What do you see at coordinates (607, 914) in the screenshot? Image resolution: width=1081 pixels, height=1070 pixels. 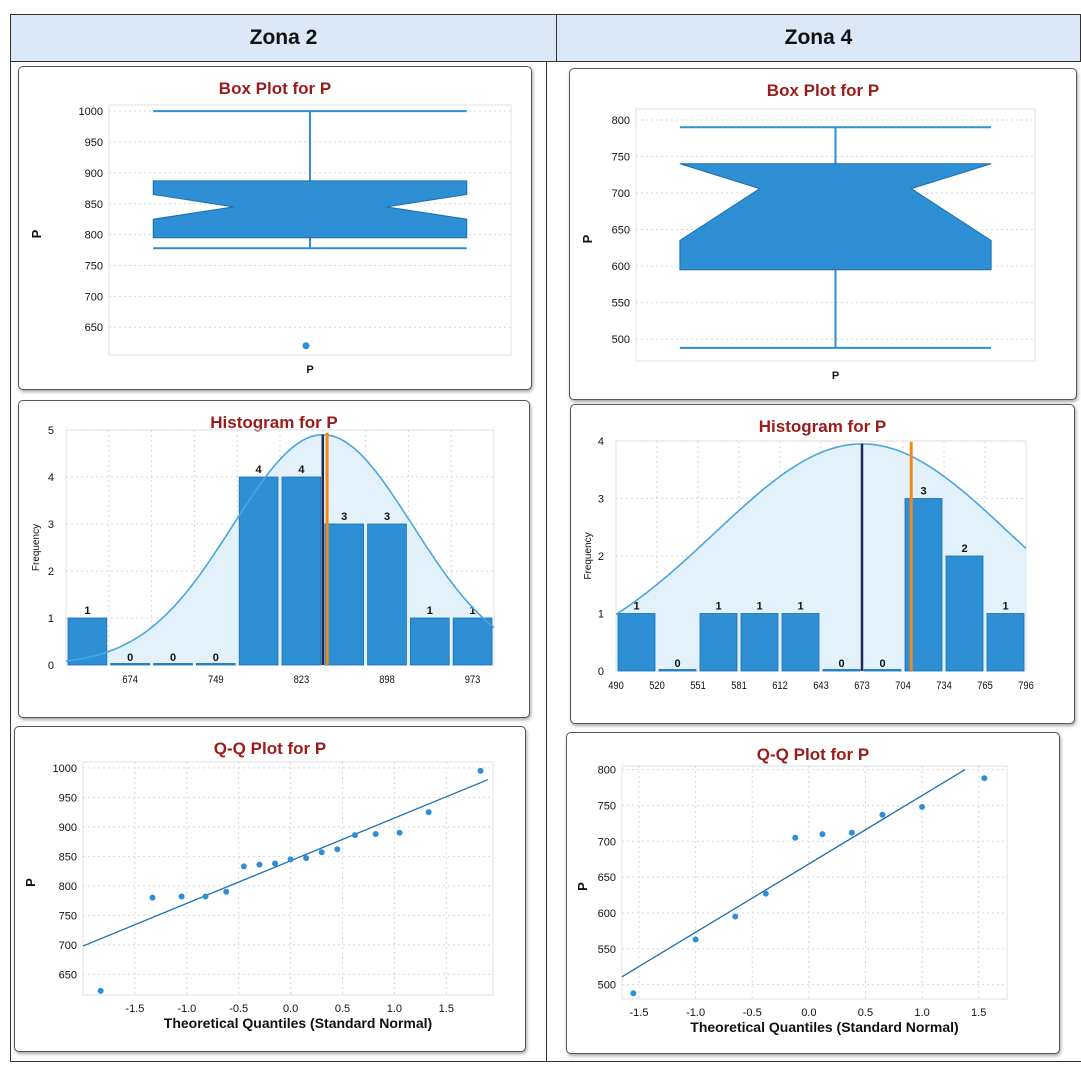 I see `y-tick-label: 600` at bounding box center [607, 914].